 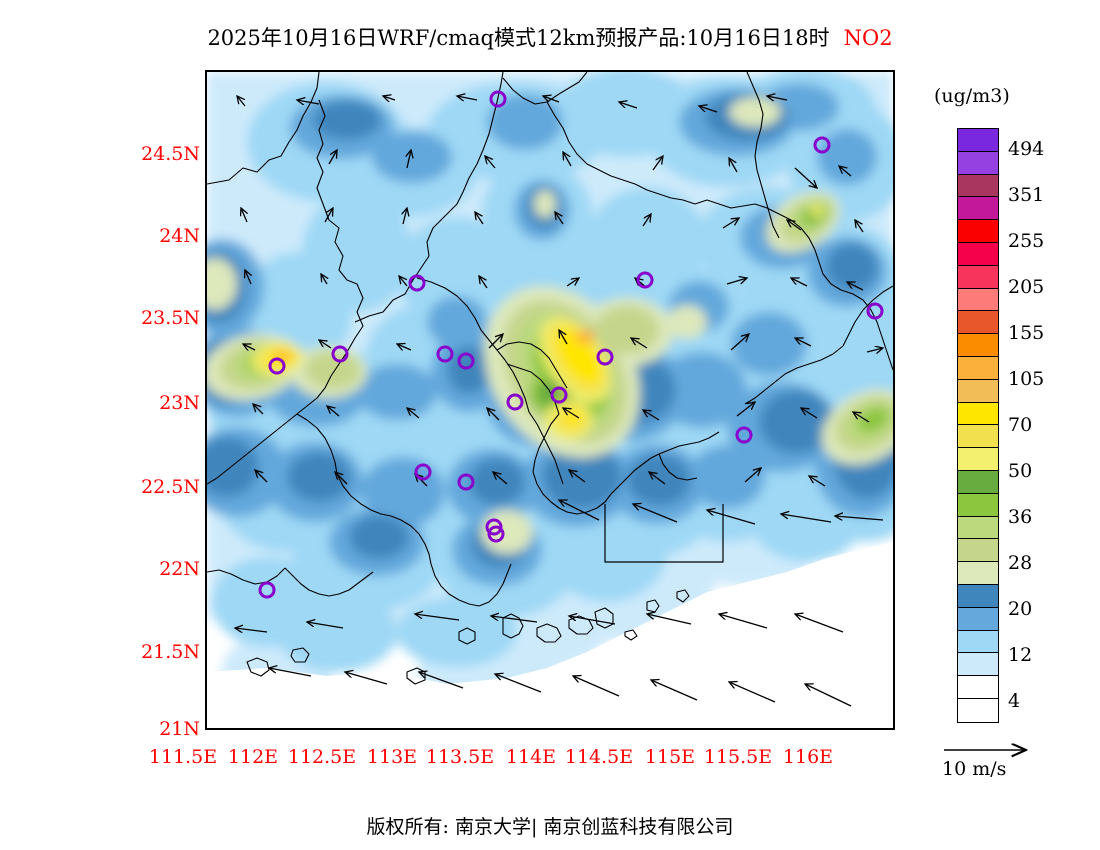 What do you see at coordinates (170, 154) in the screenshot?
I see `y-axis-tick-24-5N: 24.5N` at bounding box center [170, 154].